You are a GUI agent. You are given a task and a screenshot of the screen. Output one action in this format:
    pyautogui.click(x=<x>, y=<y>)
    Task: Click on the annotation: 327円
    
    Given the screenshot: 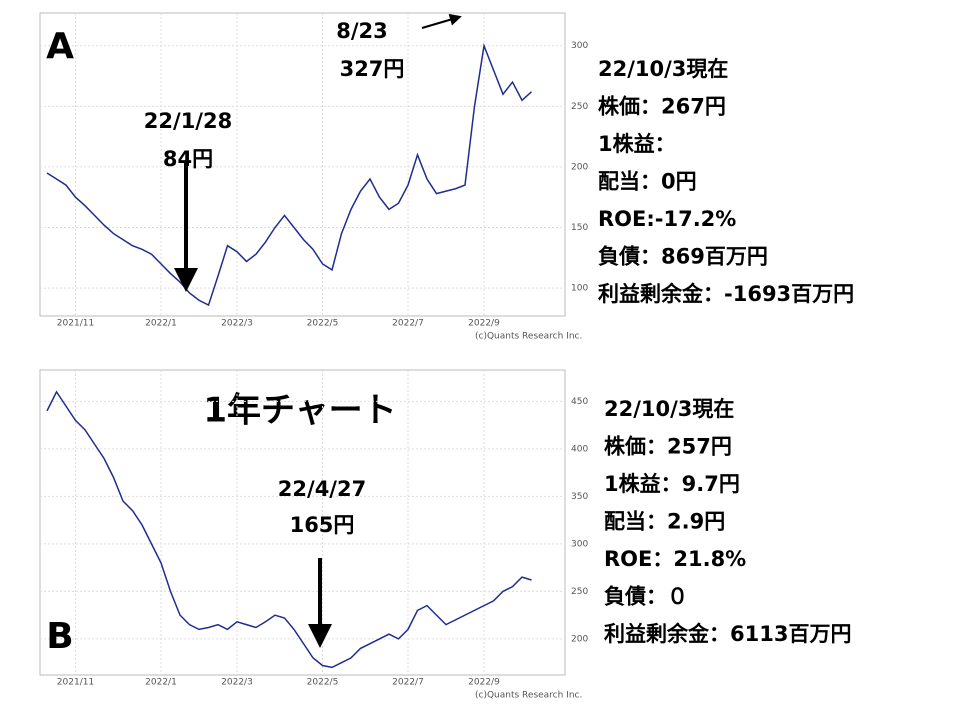 What is the action you would take?
    pyautogui.click(x=372, y=69)
    